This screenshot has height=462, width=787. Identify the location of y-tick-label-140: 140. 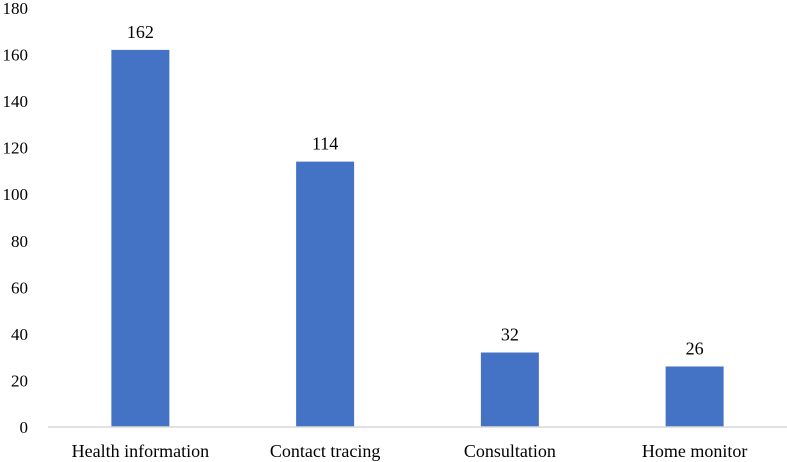
(16, 101).